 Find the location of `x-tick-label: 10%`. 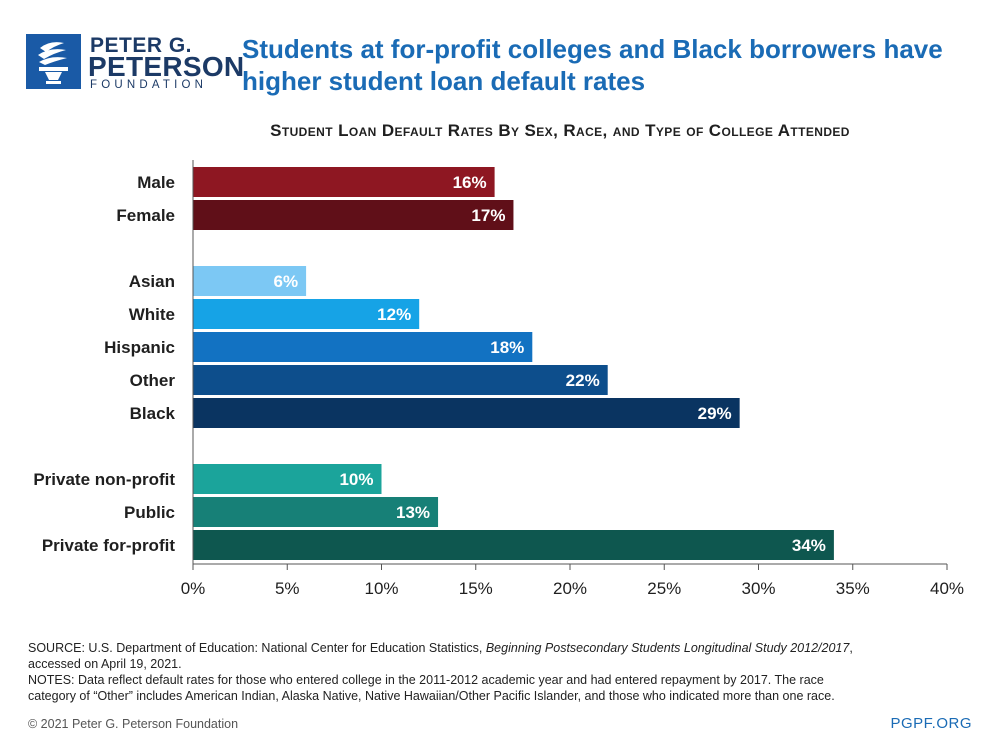

x-tick-label: 10% is located at coordinates (381, 588).